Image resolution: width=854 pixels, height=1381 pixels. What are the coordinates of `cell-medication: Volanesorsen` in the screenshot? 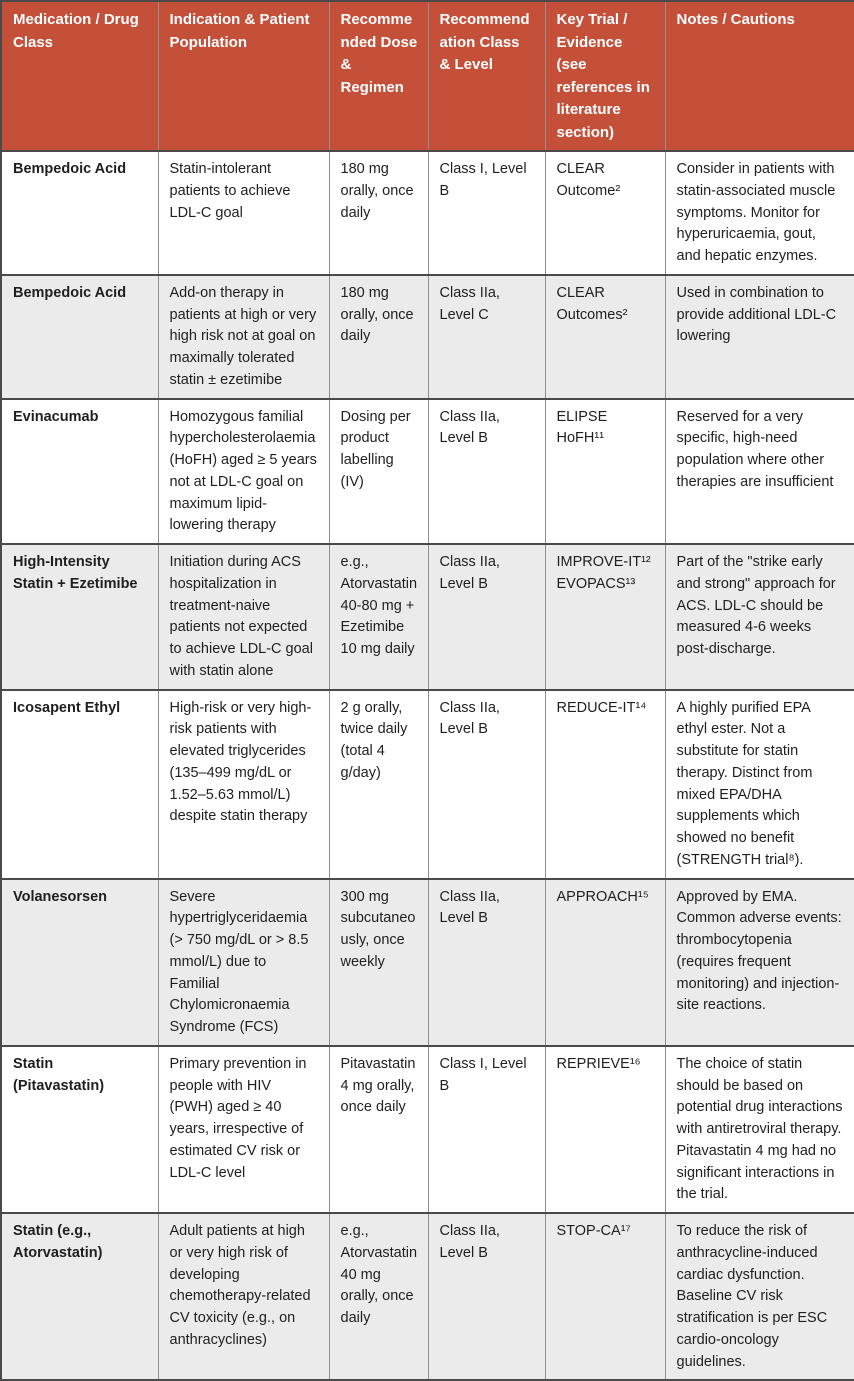 It's located at (79, 961).